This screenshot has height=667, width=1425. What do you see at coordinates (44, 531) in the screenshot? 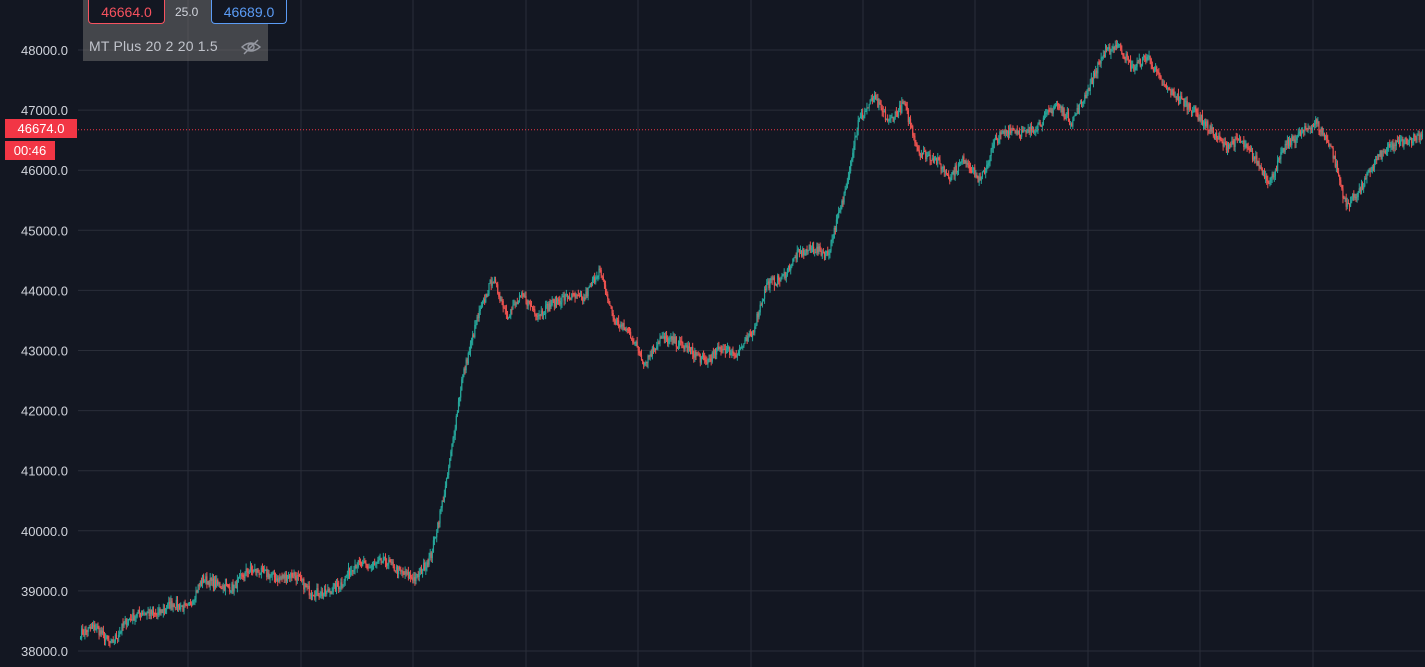
I see `y-tick-label: 40000.0` at bounding box center [44, 531].